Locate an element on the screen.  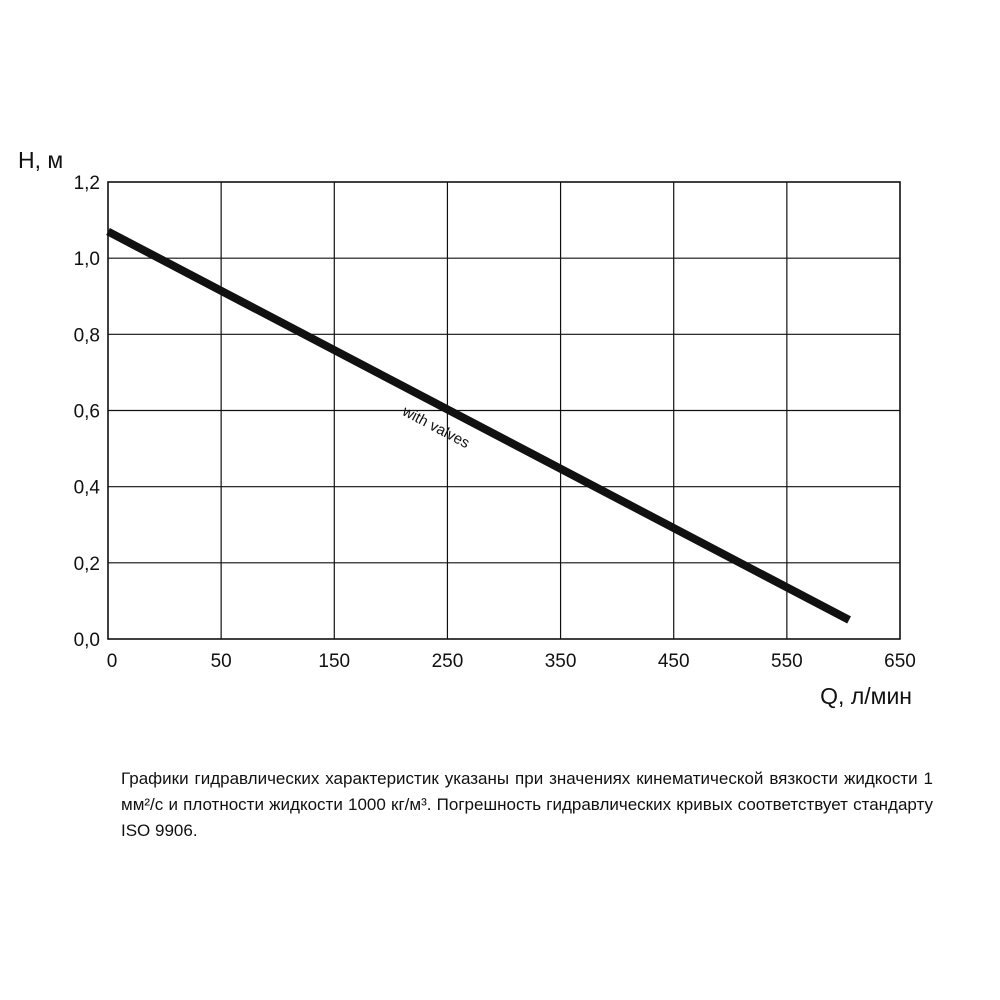
x-tick-label: 0 is located at coordinates (112, 661).